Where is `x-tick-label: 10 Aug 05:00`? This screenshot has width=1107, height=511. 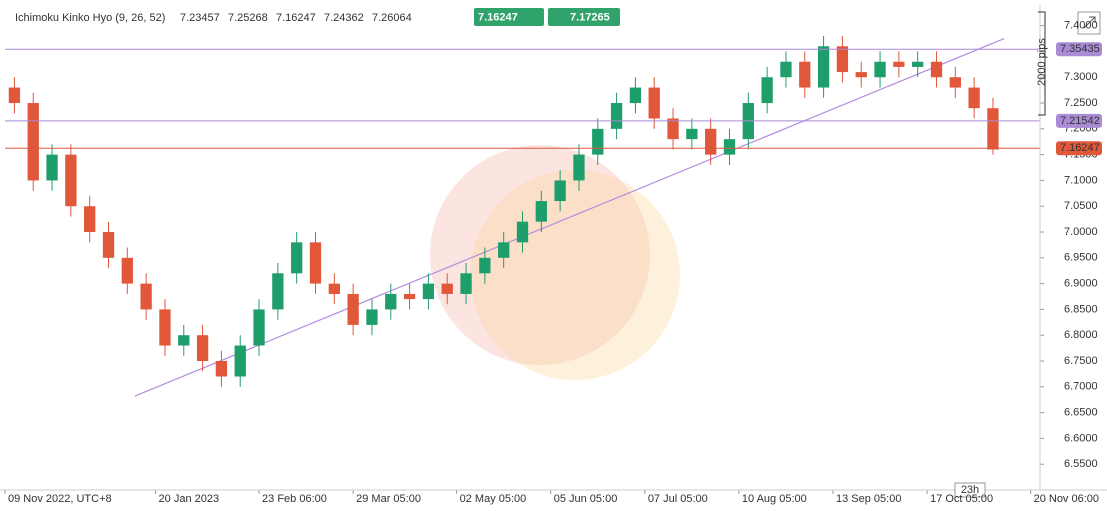 x-tick-label: 10 Aug 05:00 is located at coordinates (774, 499).